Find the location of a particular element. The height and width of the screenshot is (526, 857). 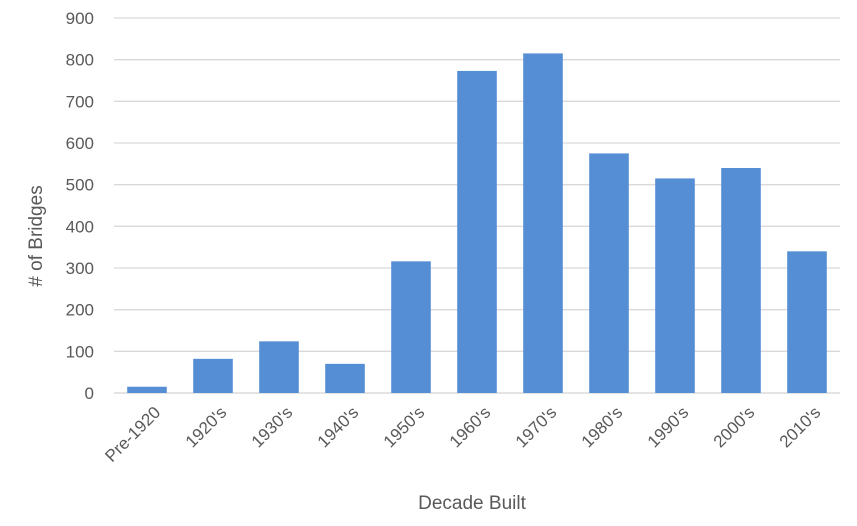

x-tick-label: 1960's is located at coordinates (470, 427).